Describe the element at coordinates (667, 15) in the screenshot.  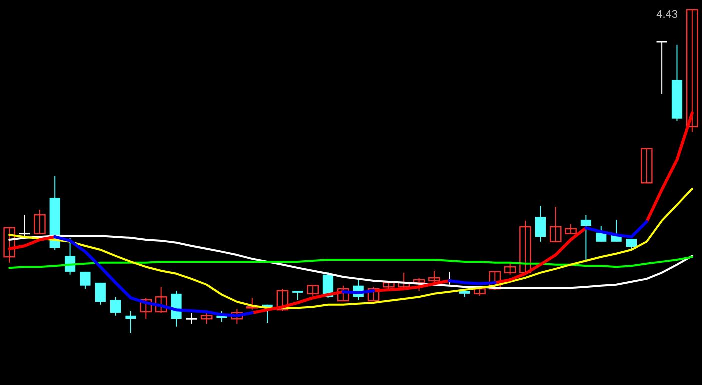
I see `annotation: 4.43` at that location.